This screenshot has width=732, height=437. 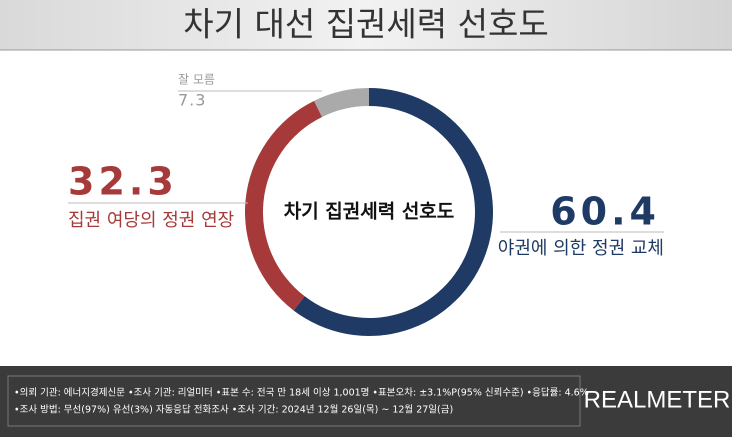 I want to click on footer-box, so click(x=294, y=401).